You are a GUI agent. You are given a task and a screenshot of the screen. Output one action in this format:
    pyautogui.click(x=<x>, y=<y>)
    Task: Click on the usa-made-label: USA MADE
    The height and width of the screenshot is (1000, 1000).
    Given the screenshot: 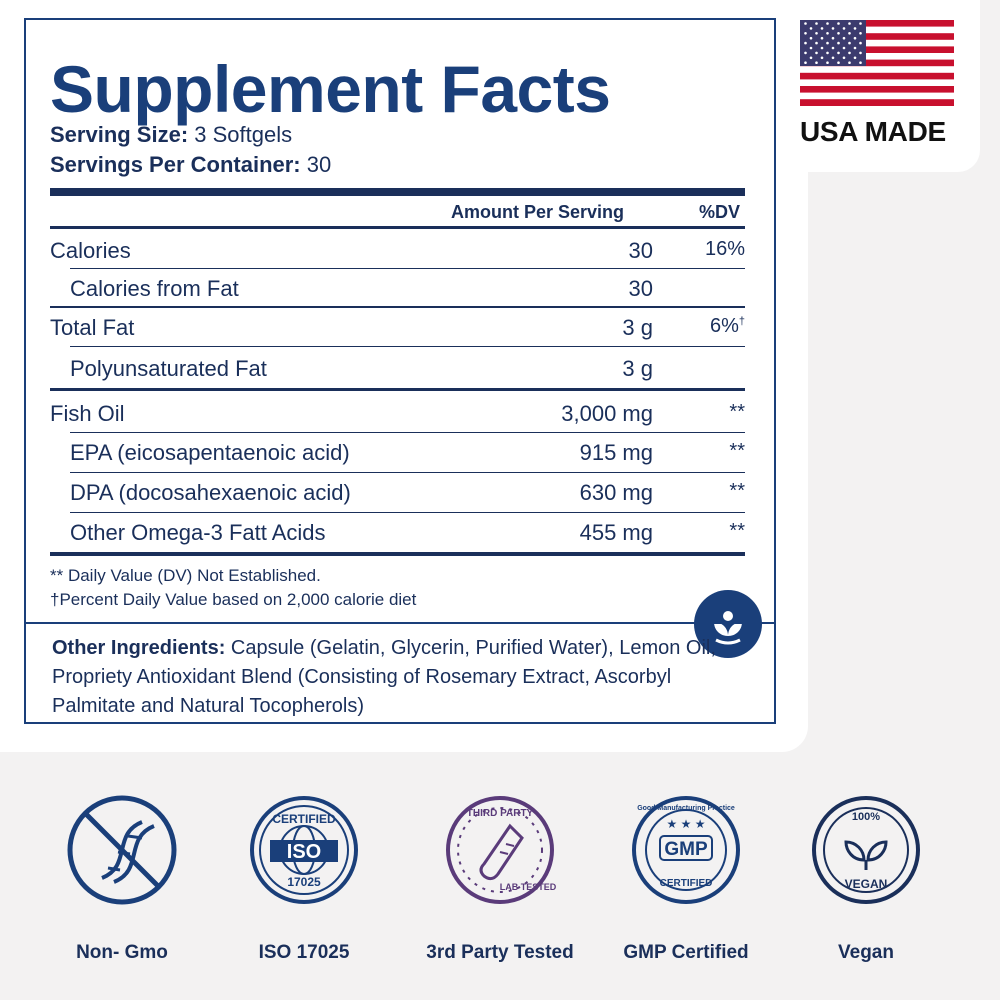 What is the action you would take?
    pyautogui.click(x=873, y=131)
    